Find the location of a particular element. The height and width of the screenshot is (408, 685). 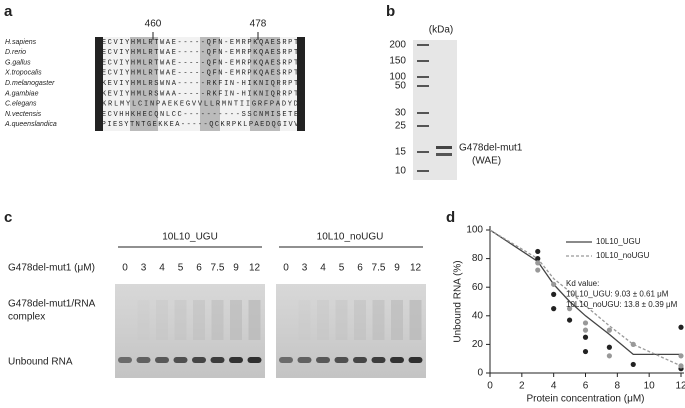

sequence: KECVHHKHECQNLCC----------SSCNMISETEV is located at coordinates (200, 115).